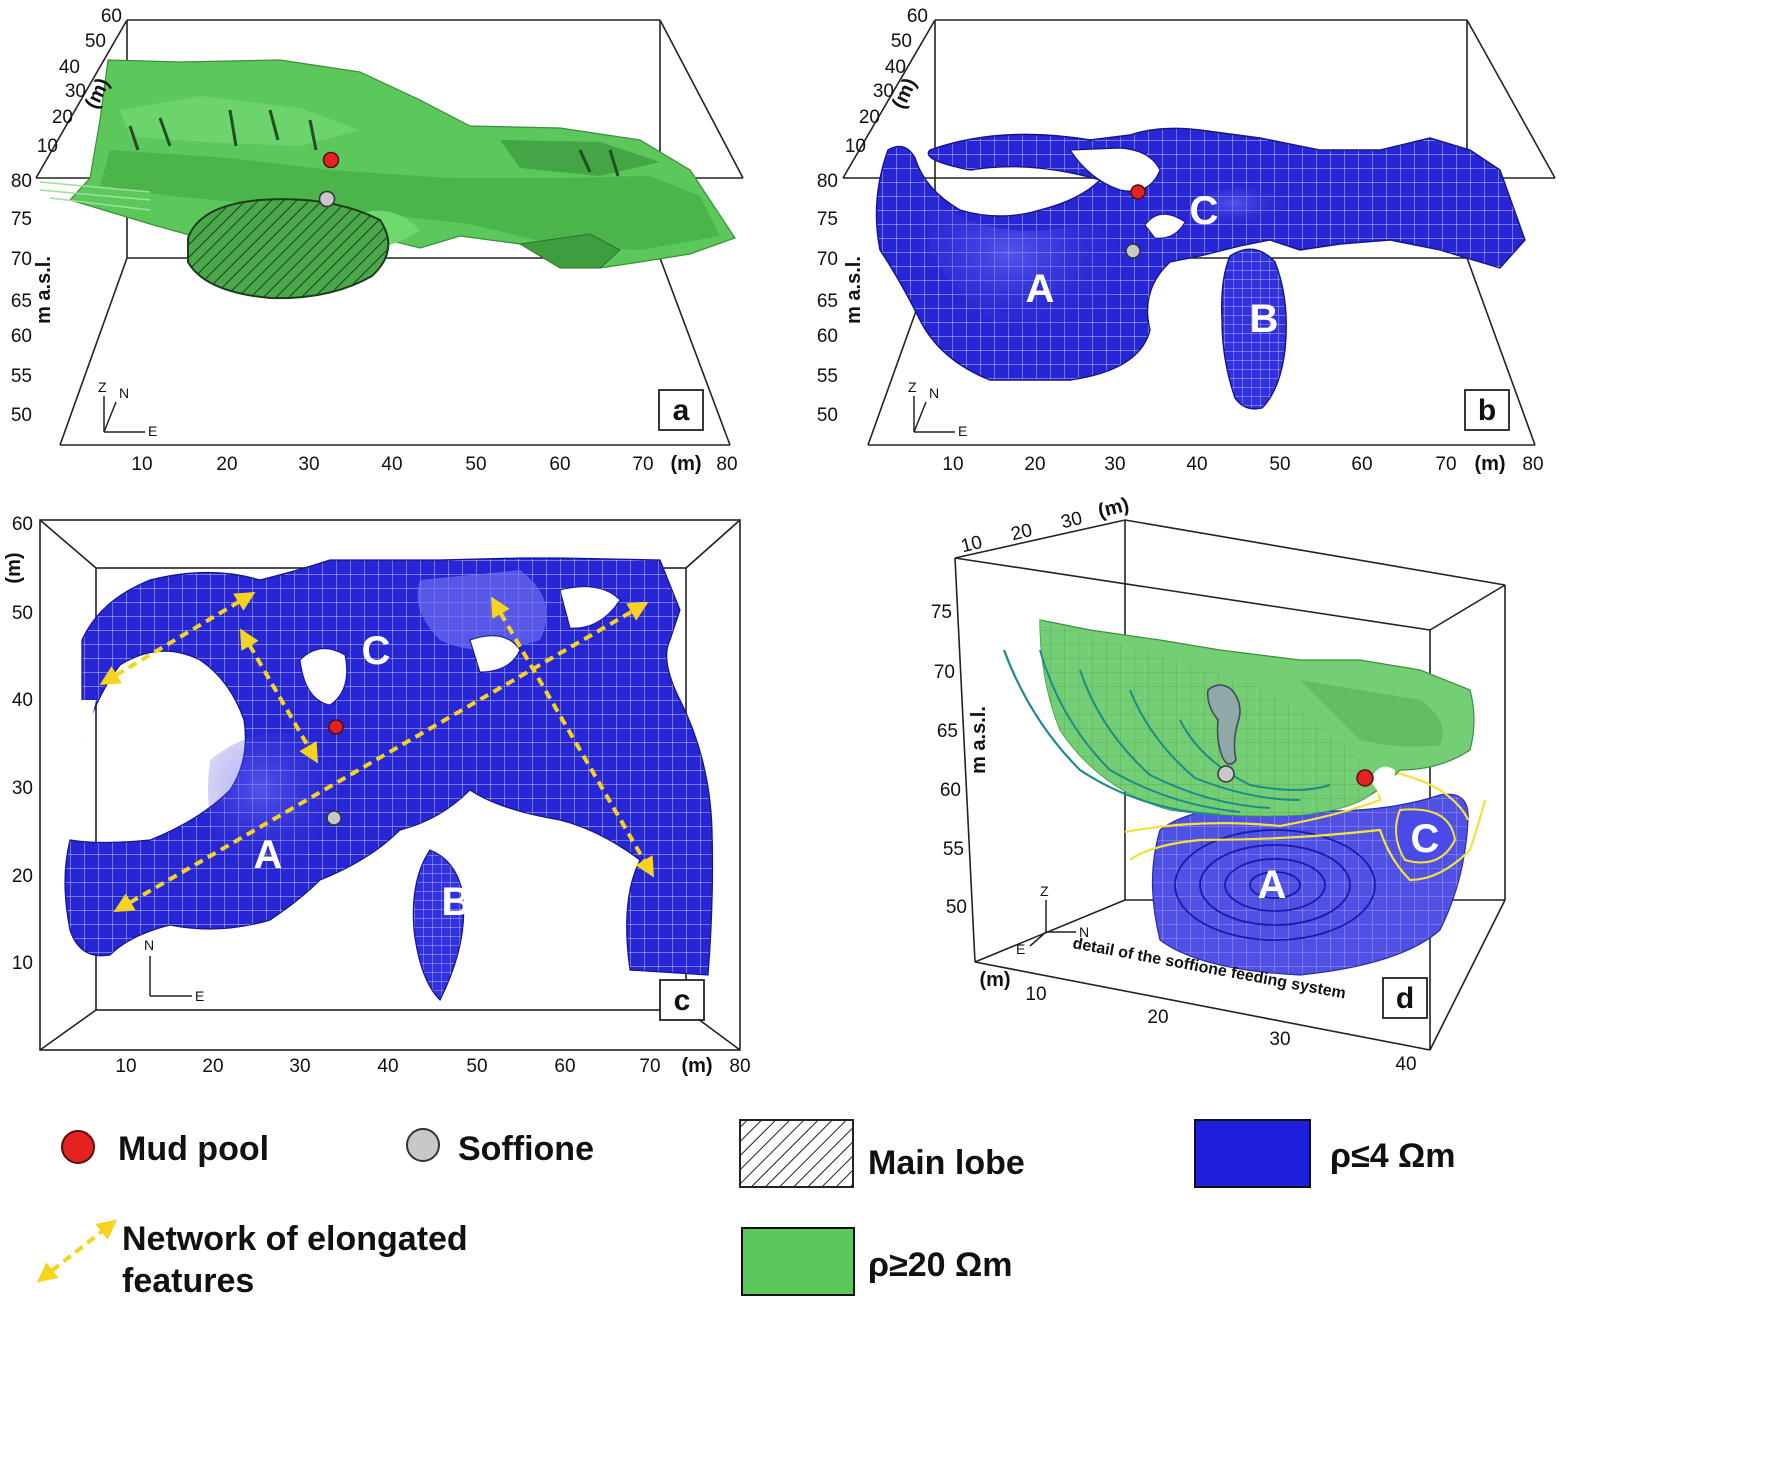 The height and width of the screenshot is (1470, 1769). Describe the element at coordinates (1223, 724) in the screenshot. I see `panel-d-soffione-plume` at that location.